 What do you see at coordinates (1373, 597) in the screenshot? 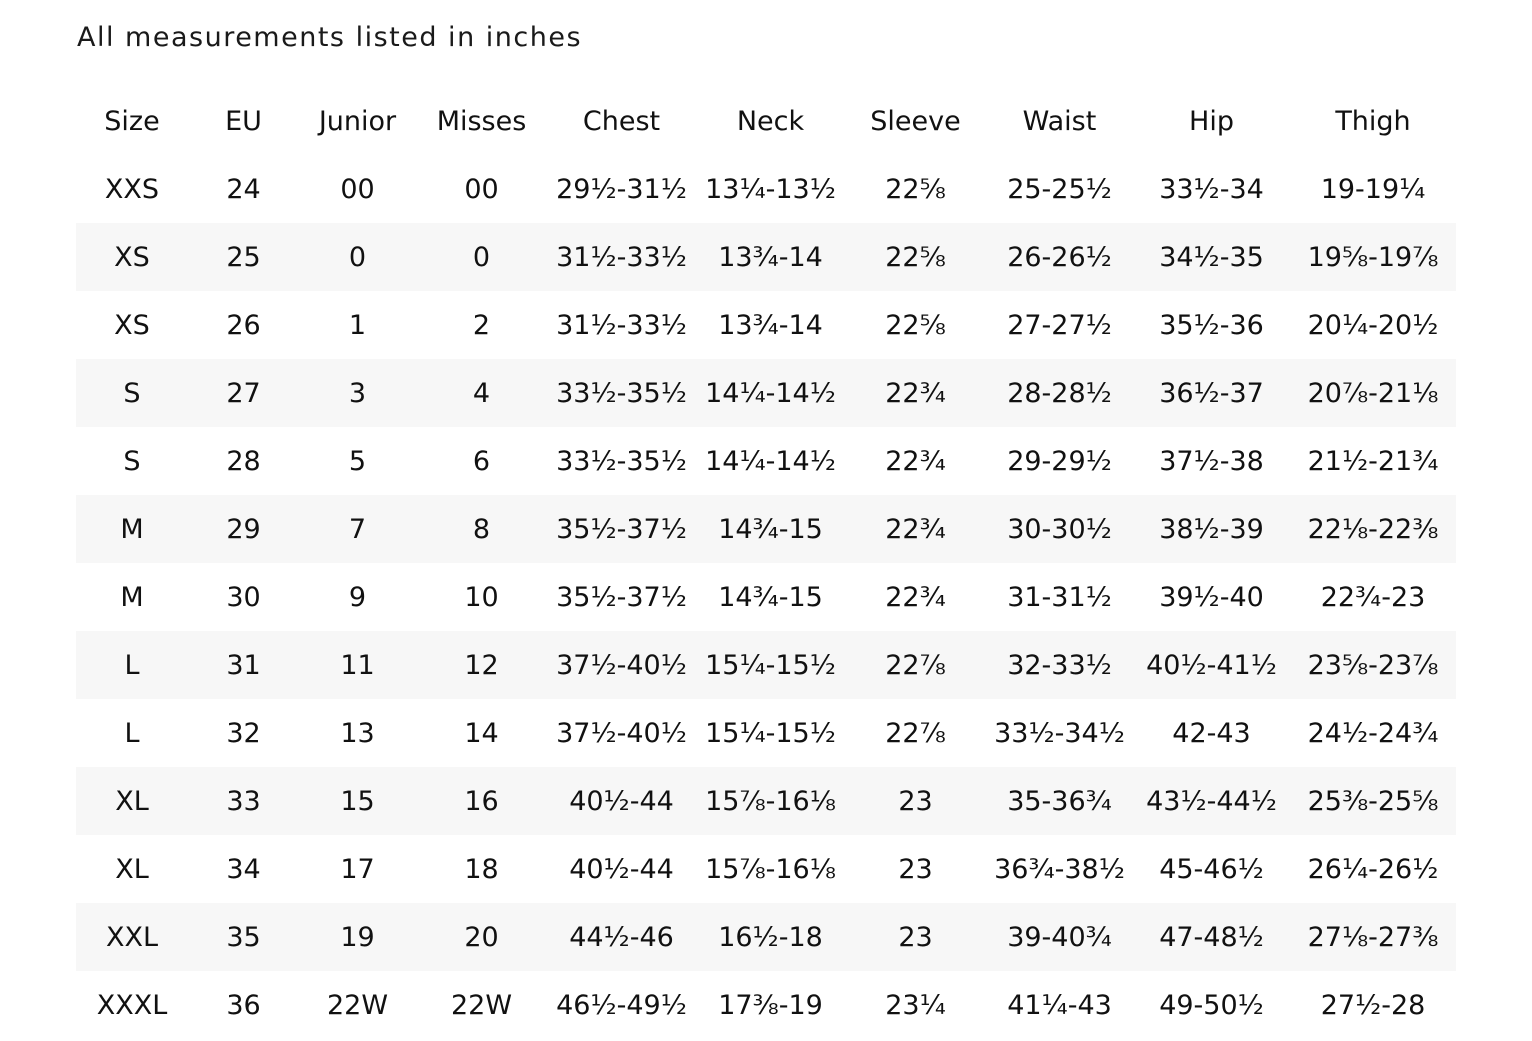
I see `cell-thigh: 22¾-23` at bounding box center [1373, 597].